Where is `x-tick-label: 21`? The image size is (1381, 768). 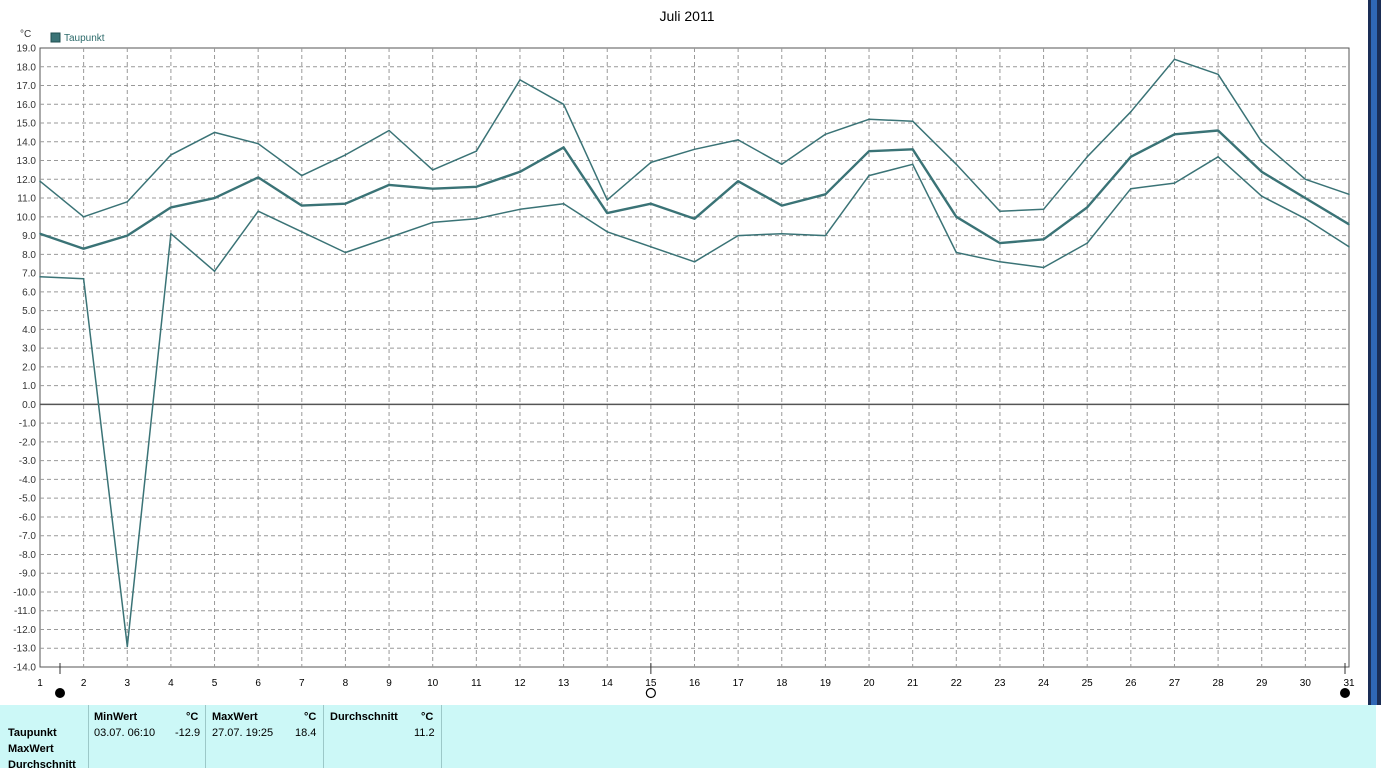
x-tick-label: 21 is located at coordinates (913, 683).